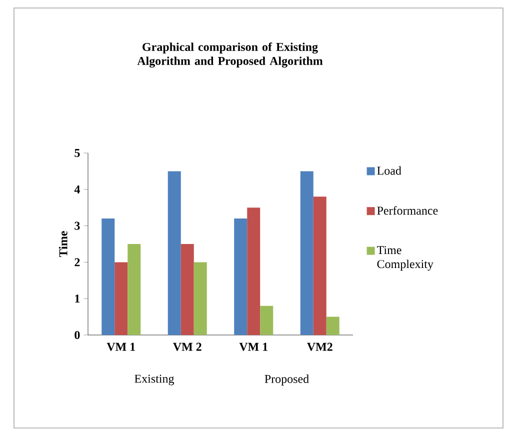 The image size is (515, 432). I want to click on legend-label: Performance, so click(407, 210).